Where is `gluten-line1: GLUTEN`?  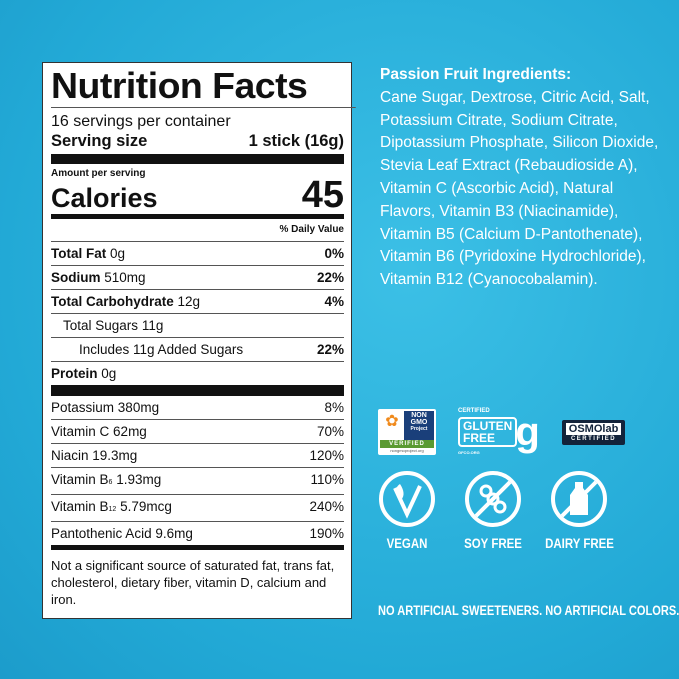
gluten-line1: GLUTEN is located at coordinates (488, 426).